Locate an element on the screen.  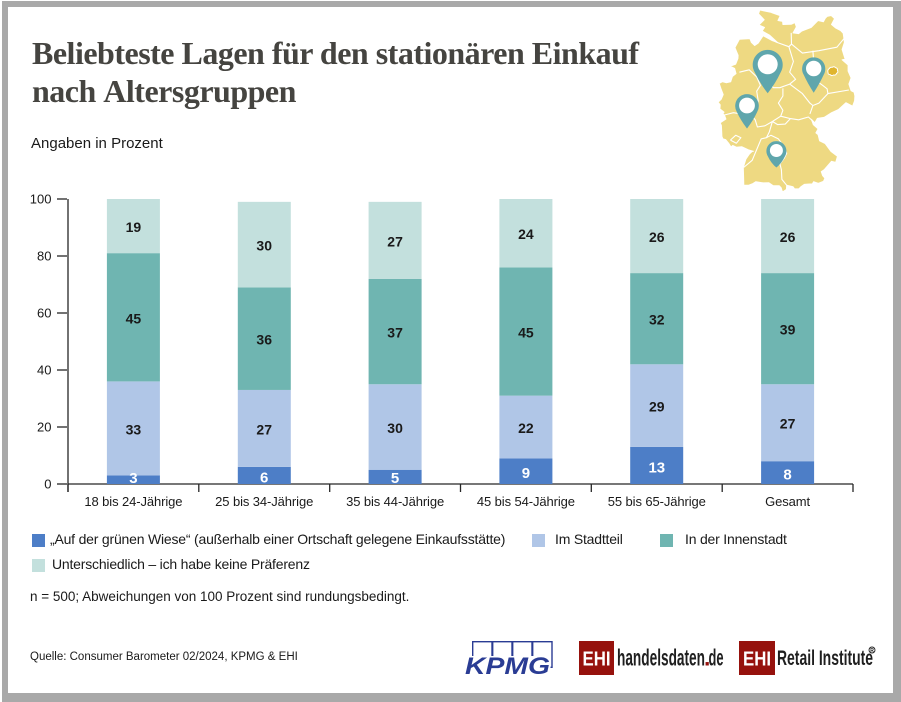
svg-text: 35 bis 44-Jährige is located at coordinates (395, 501).